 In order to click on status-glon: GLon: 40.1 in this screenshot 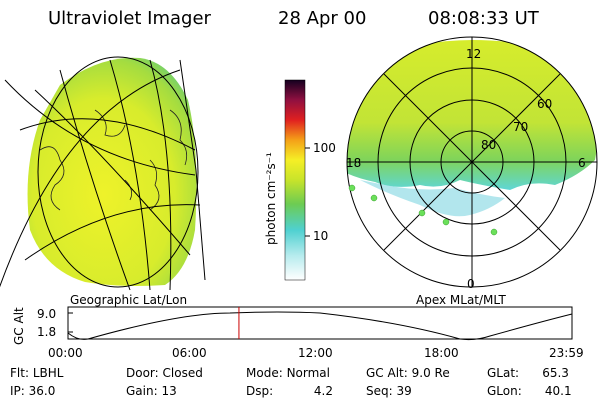, I will do `click(529, 391)`.